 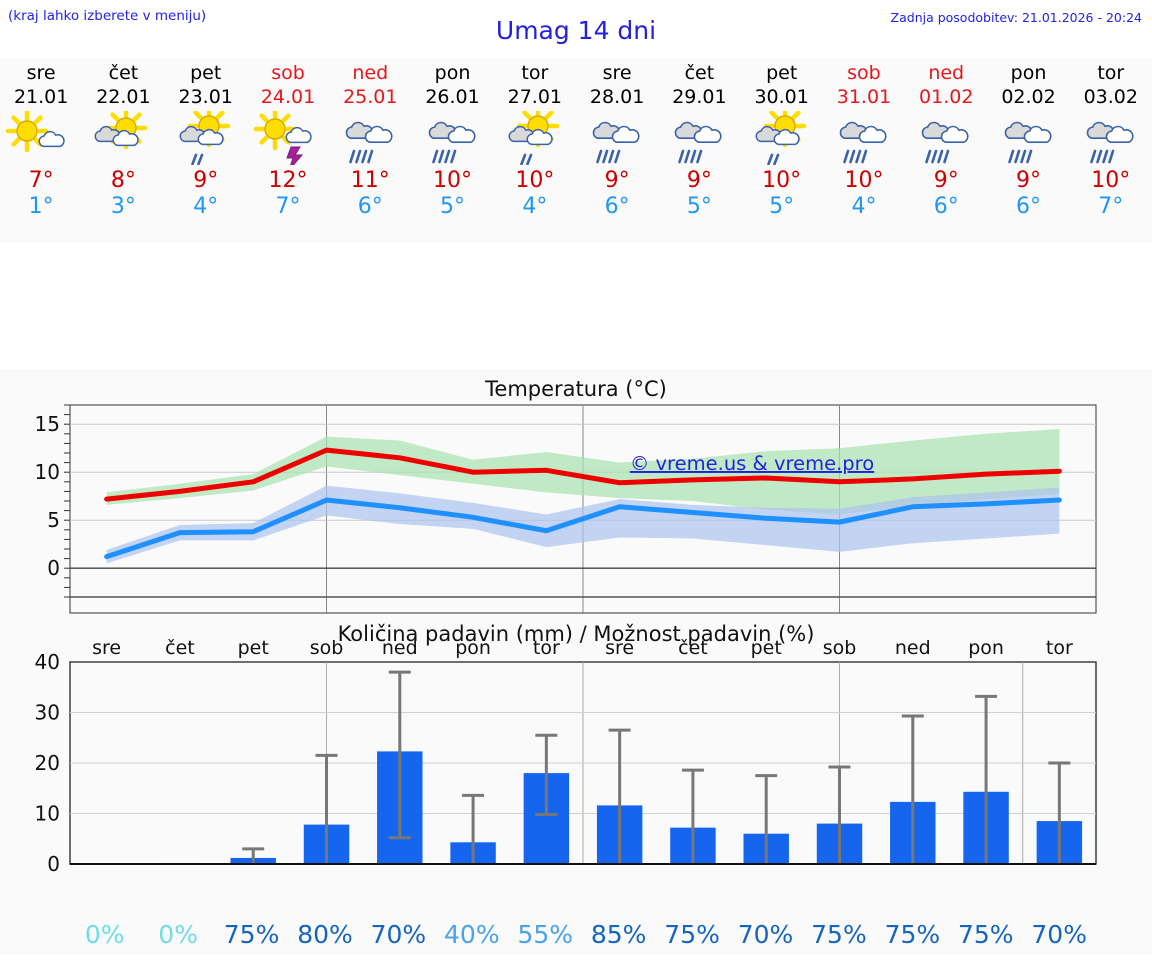 I want to click on precipitation-probability-row: 0% 0% 75% 80% 70% 40% 55% 85% 75% 70% 75% 75% 75% 70%, so click(x=576, y=934).